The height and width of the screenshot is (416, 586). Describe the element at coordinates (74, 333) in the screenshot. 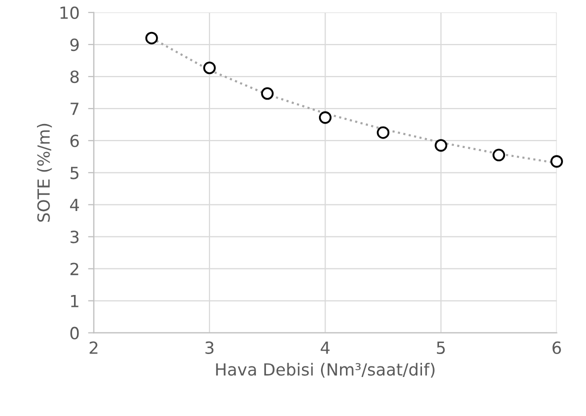

I see `y-tick-label: 0` at that location.